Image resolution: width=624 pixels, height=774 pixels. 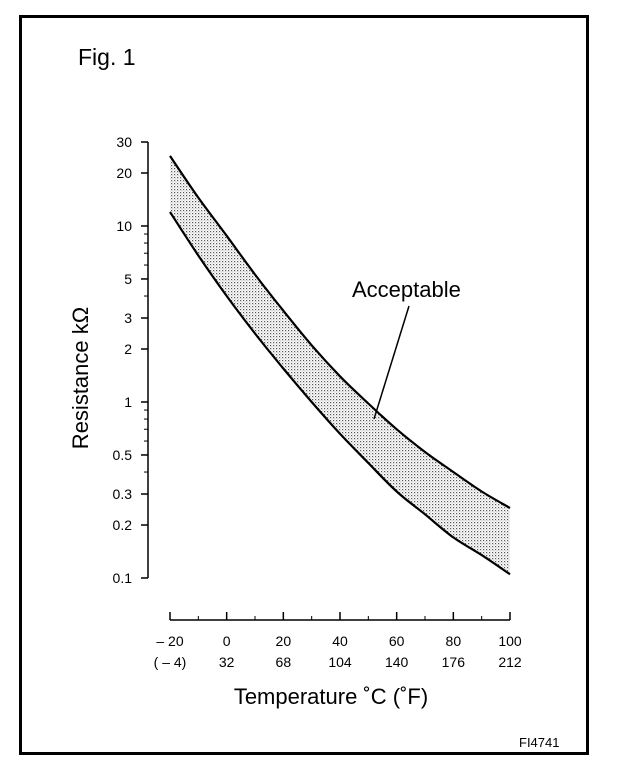 What do you see at coordinates (107, 57) in the screenshot?
I see `figure-title: Fig. 1` at bounding box center [107, 57].